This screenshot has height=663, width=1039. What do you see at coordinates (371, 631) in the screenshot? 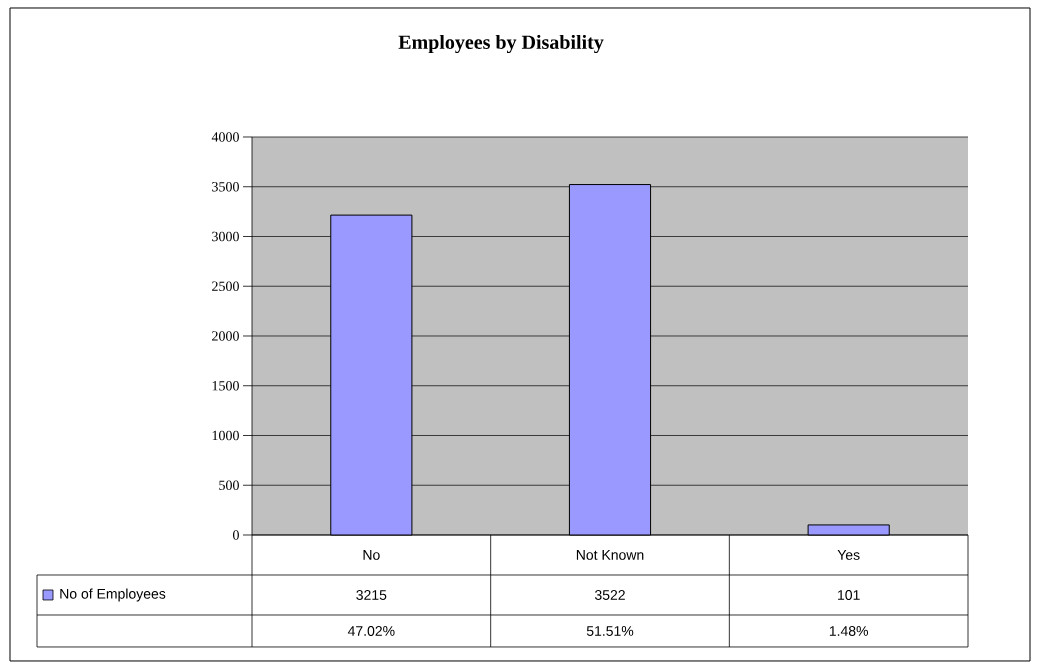
I see `text: 47.02%` at bounding box center [371, 631].